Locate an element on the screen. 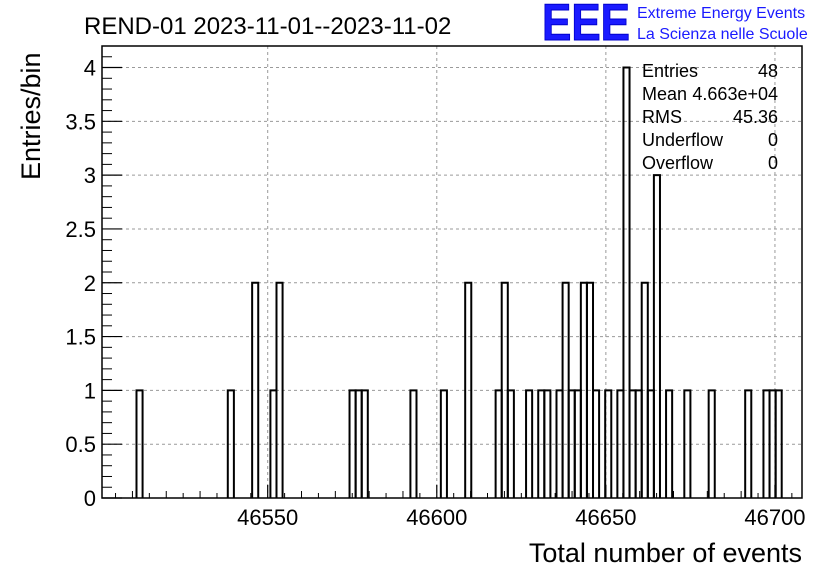  x-tick-label: 46600 is located at coordinates (436, 517).